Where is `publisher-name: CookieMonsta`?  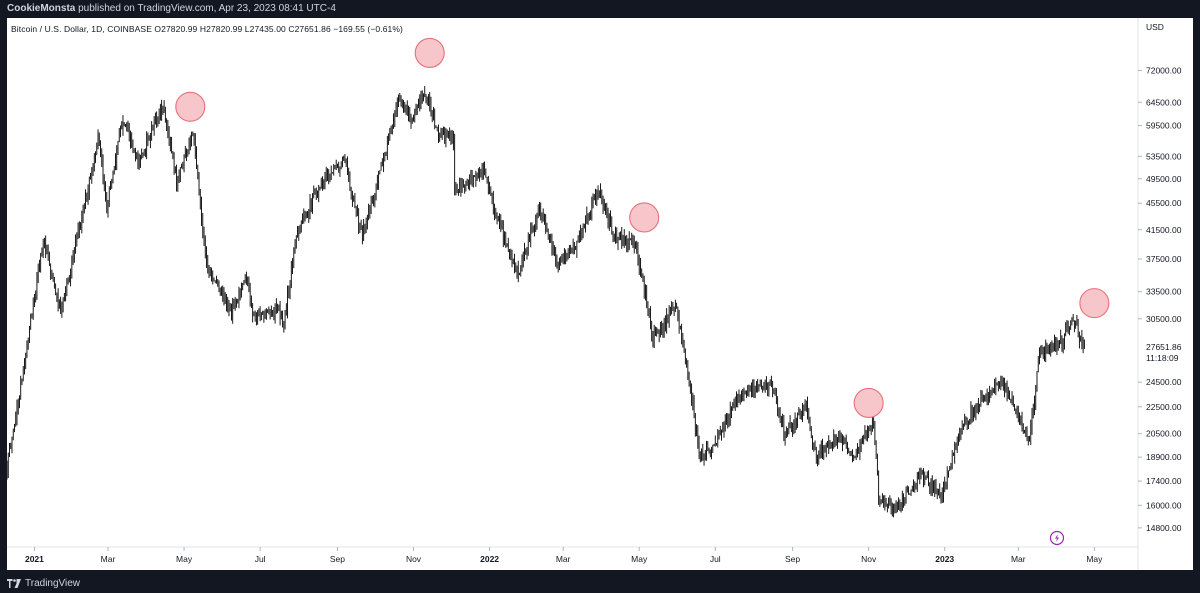 publisher-name: CookieMonsta is located at coordinates (41, 8).